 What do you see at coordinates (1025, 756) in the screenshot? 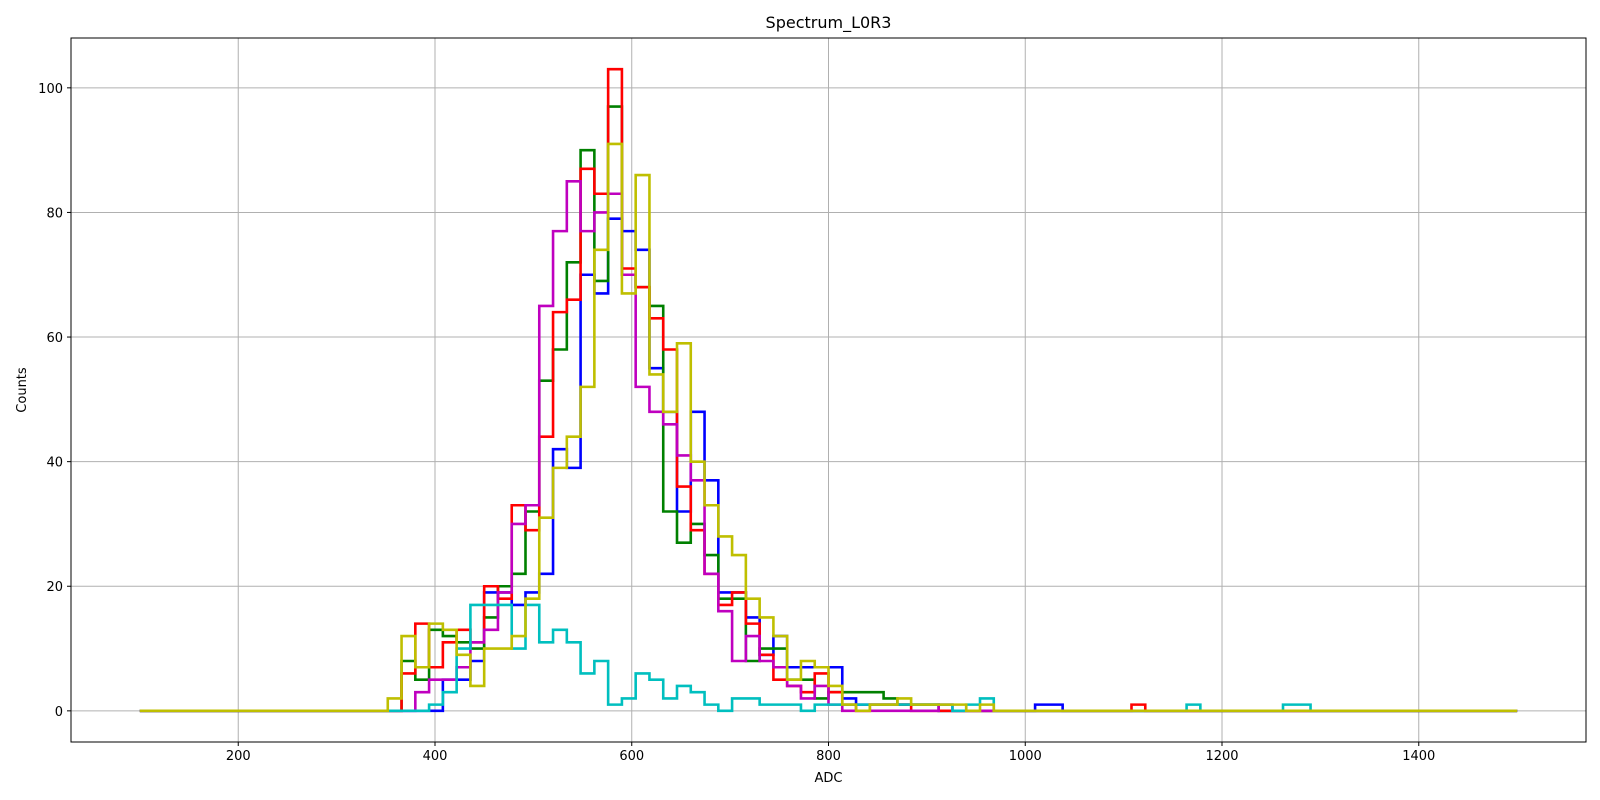
I see `x-tick-label: 1000` at bounding box center [1025, 756].